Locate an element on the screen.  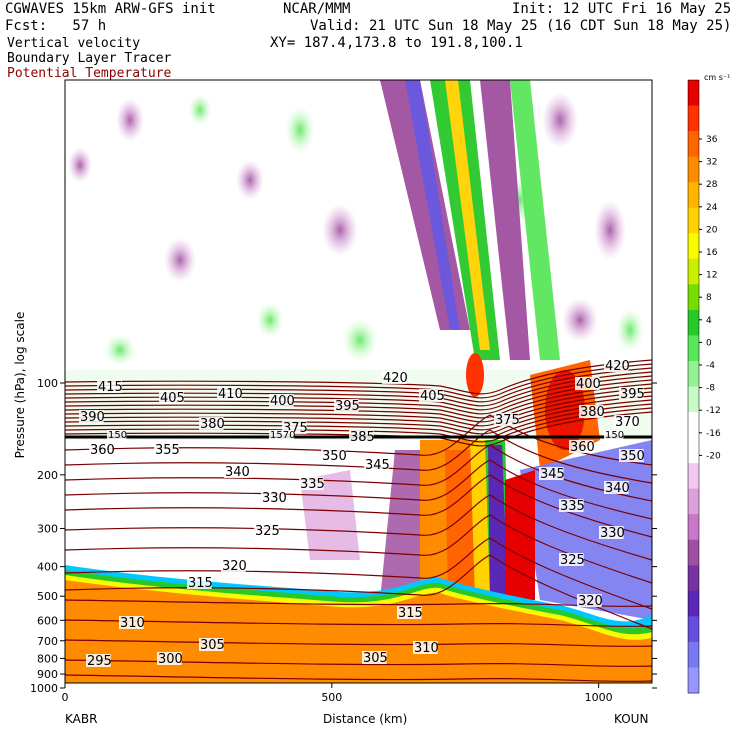
org-title: NCAR/MMM is located at coordinates (317, 9).